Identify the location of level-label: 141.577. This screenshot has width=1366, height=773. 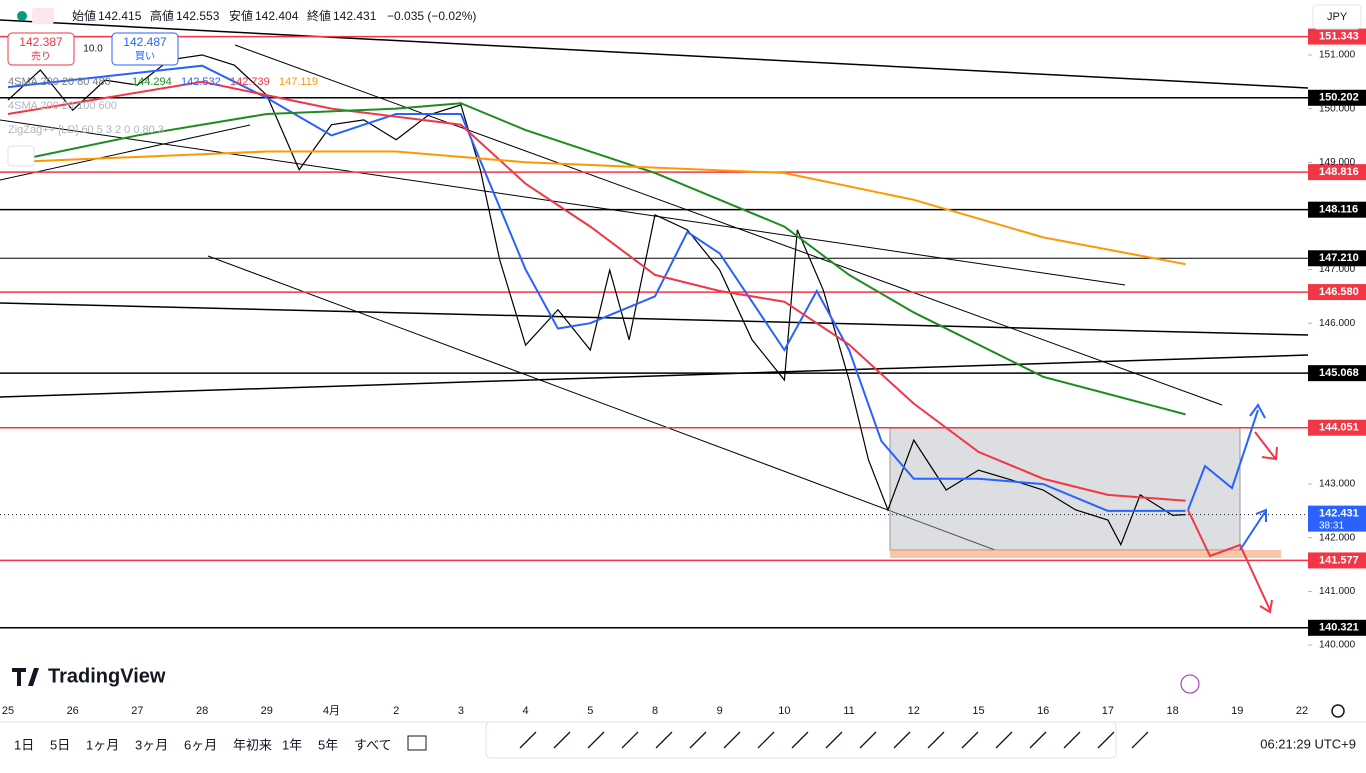
(1339, 560).